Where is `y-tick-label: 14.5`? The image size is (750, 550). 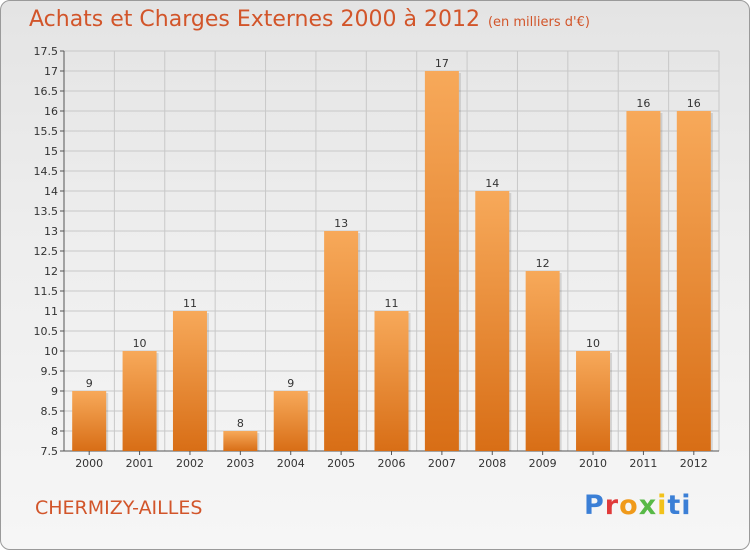 y-tick-label: 14.5 is located at coordinates (46, 171).